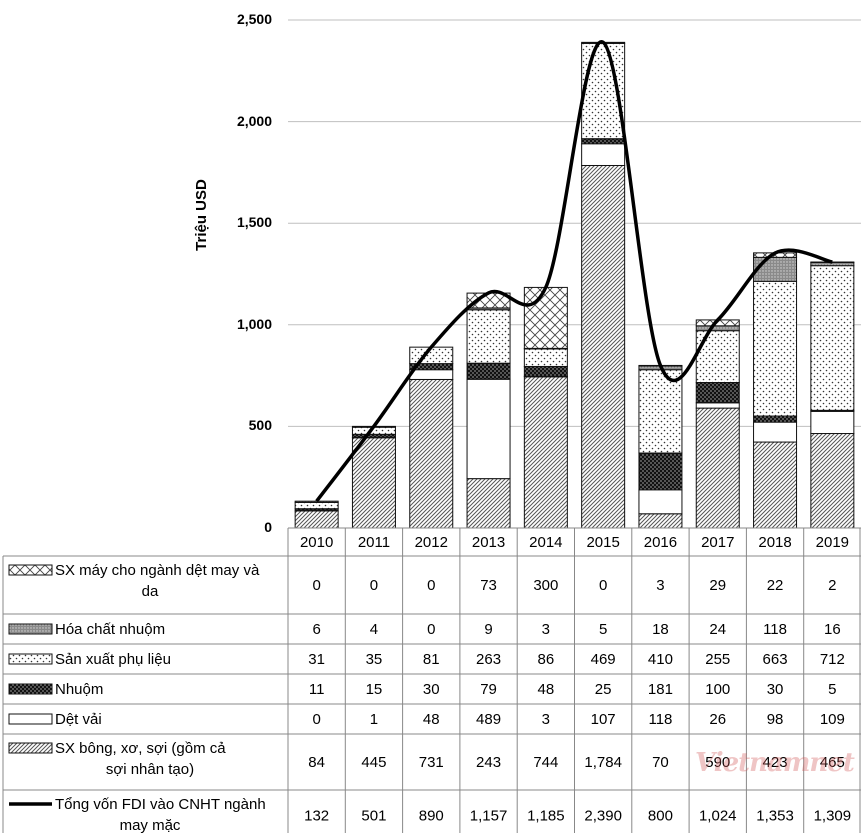 This screenshot has width=861, height=833. I want to click on data-label: 423, so click(775, 762).